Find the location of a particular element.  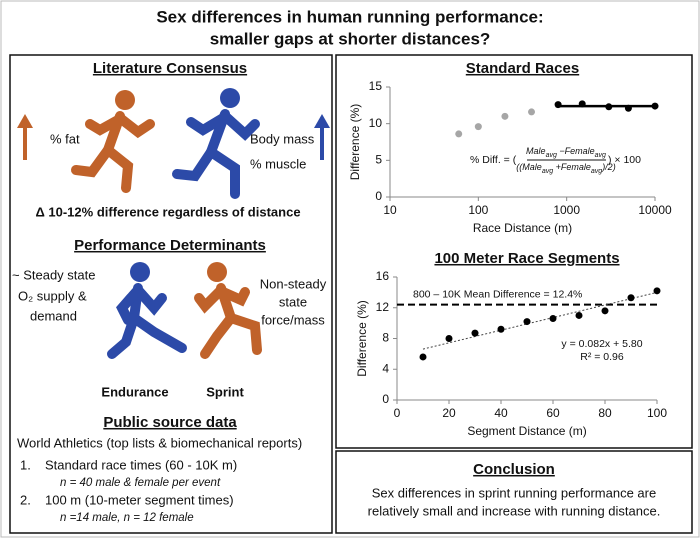

fat-arrow is located at coordinates (25, 137).